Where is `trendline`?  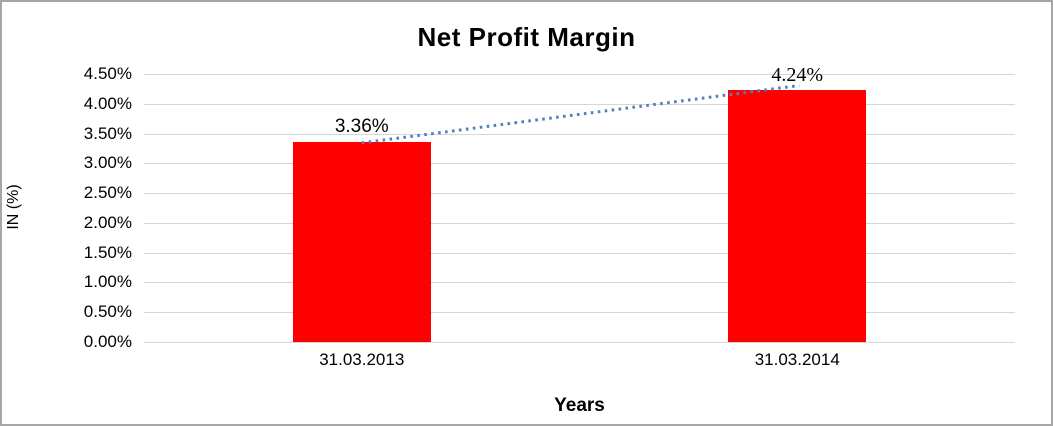 trendline is located at coordinates (580, 114).